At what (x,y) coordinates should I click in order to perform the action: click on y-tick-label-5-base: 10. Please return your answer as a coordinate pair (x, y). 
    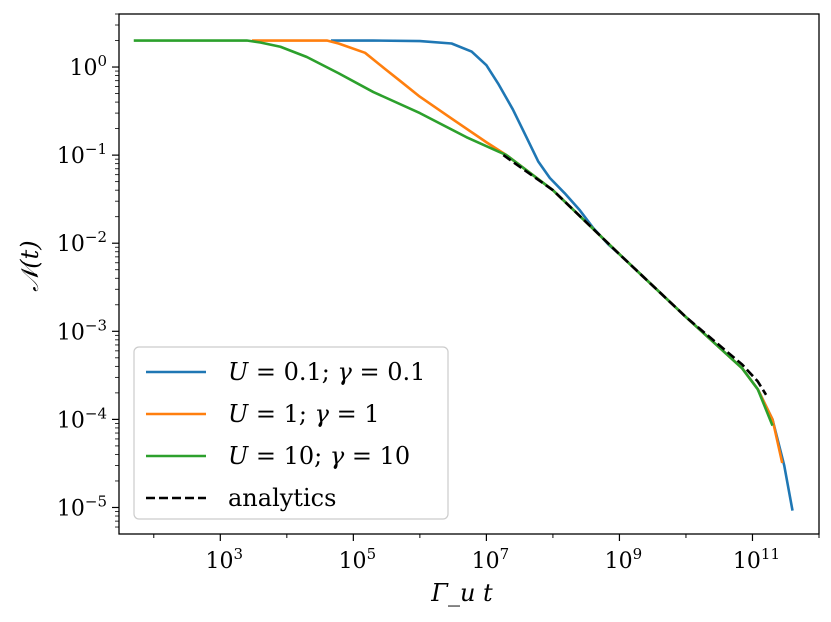
    Looking at the image, I should click on (71, 508).